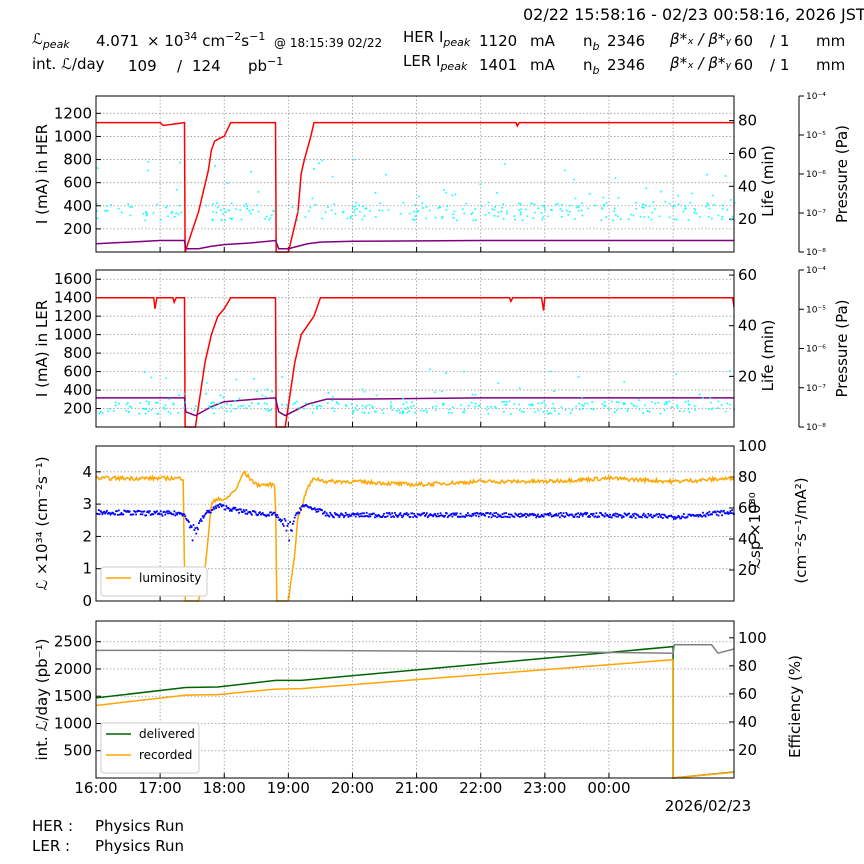  Describe the element at coordinates (68, 64) in the screenshot. I see `intl-label: int. ℒ/day` at that location.